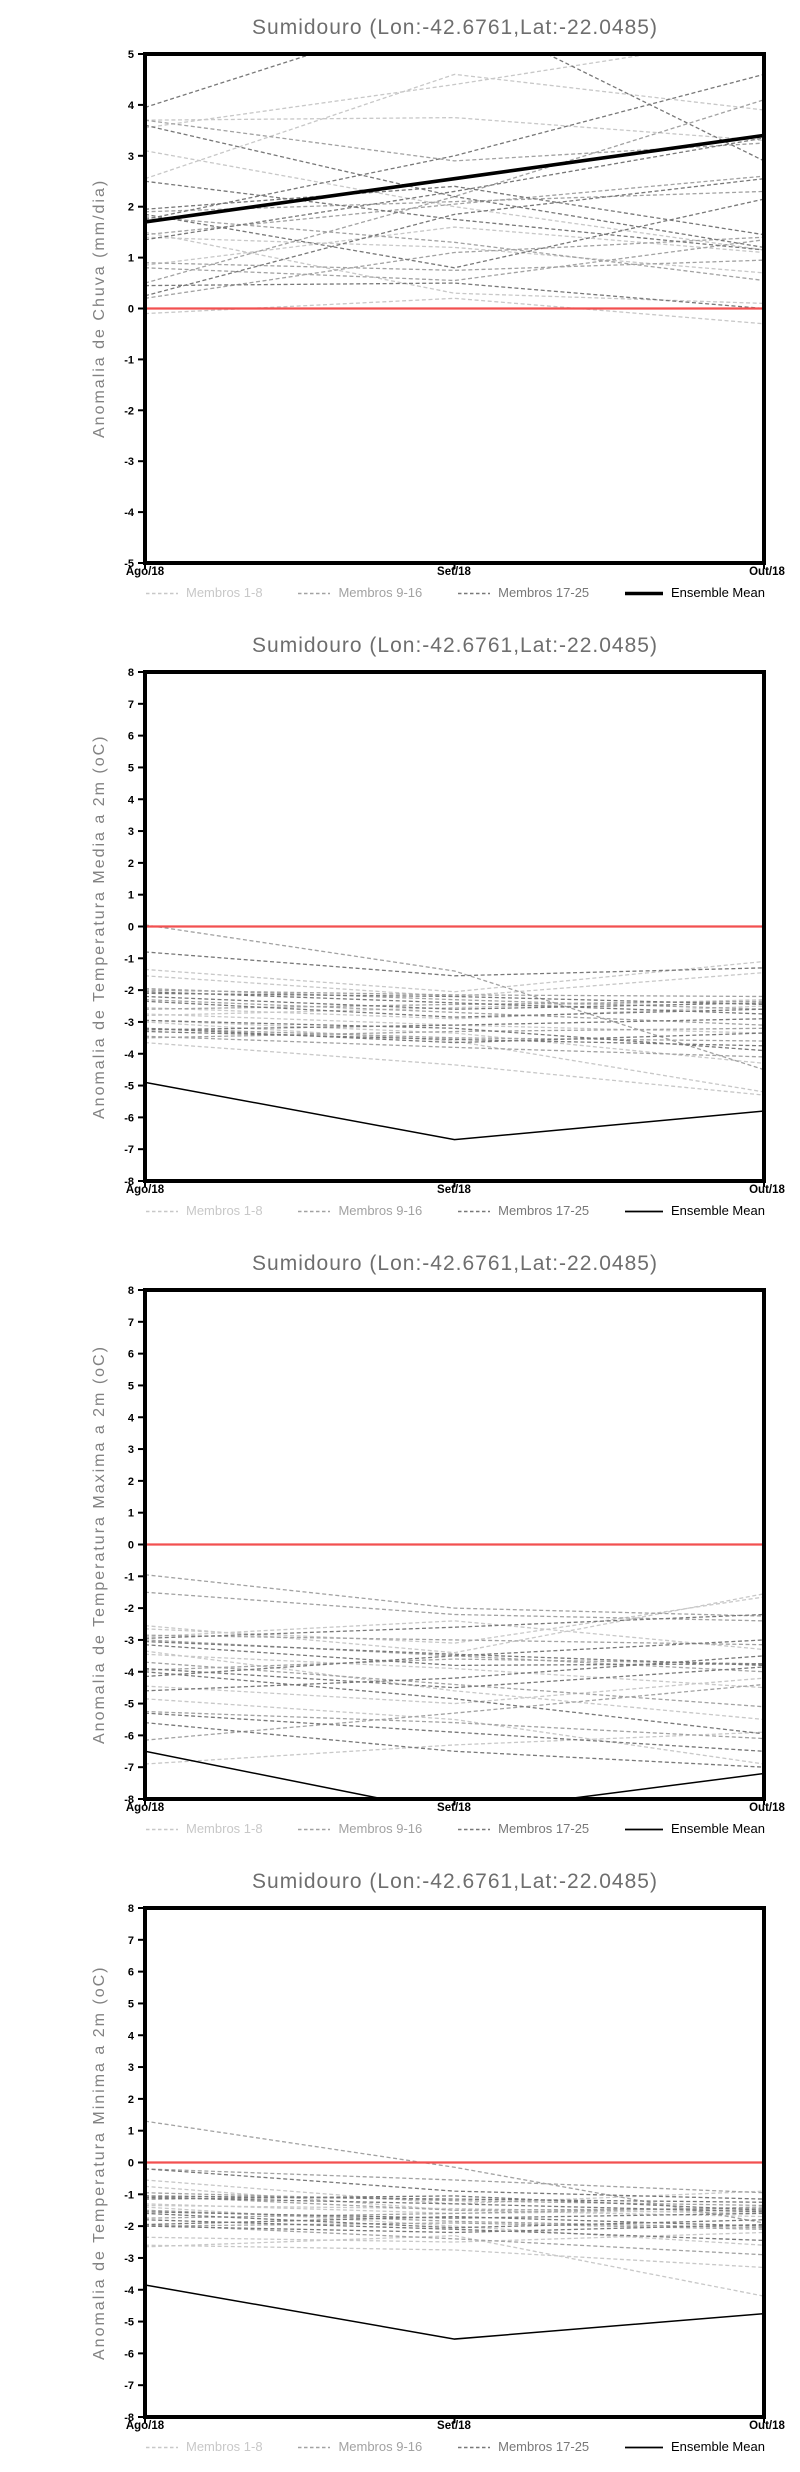  What do you see at coordinates (129, 1768) in the screenshot?
I see `svg-text: -7` at bounding box center [129, 1768].